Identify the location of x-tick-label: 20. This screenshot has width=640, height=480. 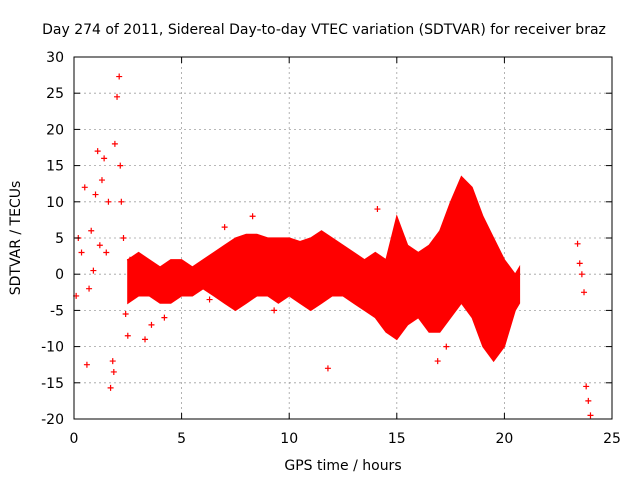
(504, 439).